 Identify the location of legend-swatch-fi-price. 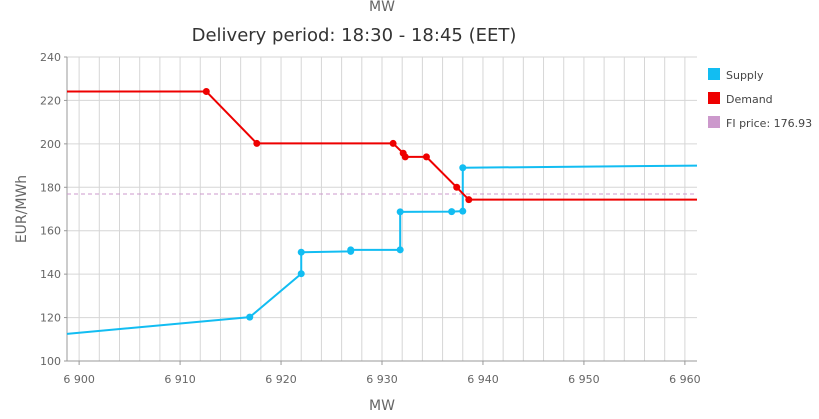
(714, 122).